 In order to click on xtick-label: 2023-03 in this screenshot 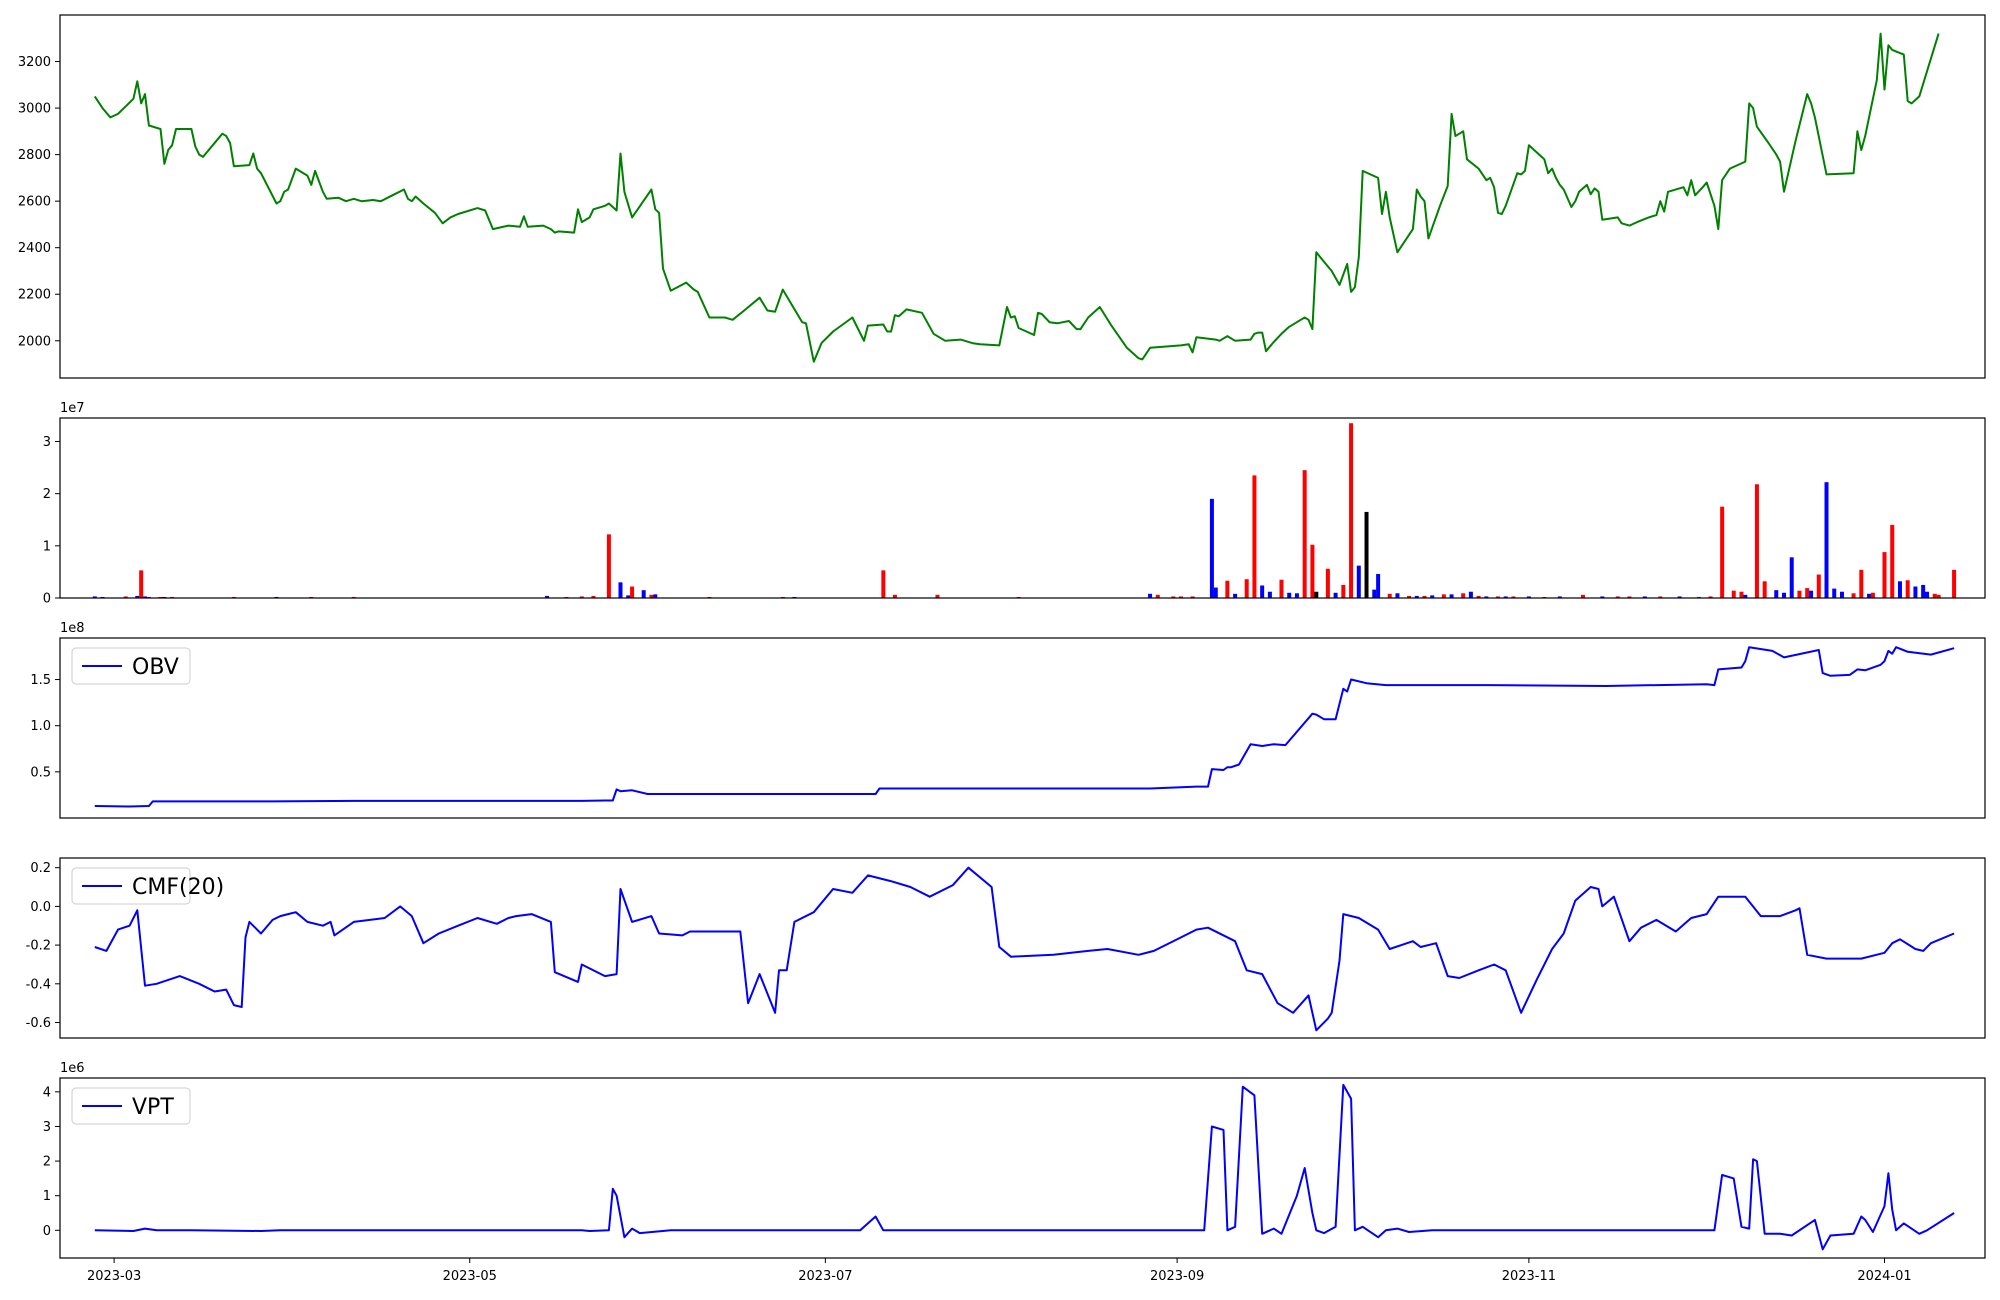, I will do `click(114, 1276)`.